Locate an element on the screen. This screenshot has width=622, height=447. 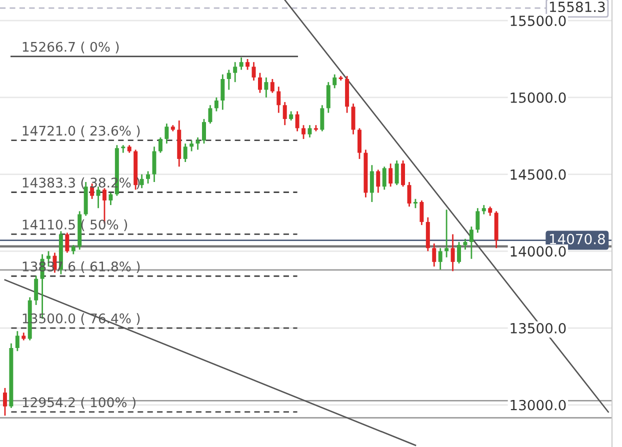
annotation: 14721.0 ( 23.6% ) is located at coordinates (81, 132).